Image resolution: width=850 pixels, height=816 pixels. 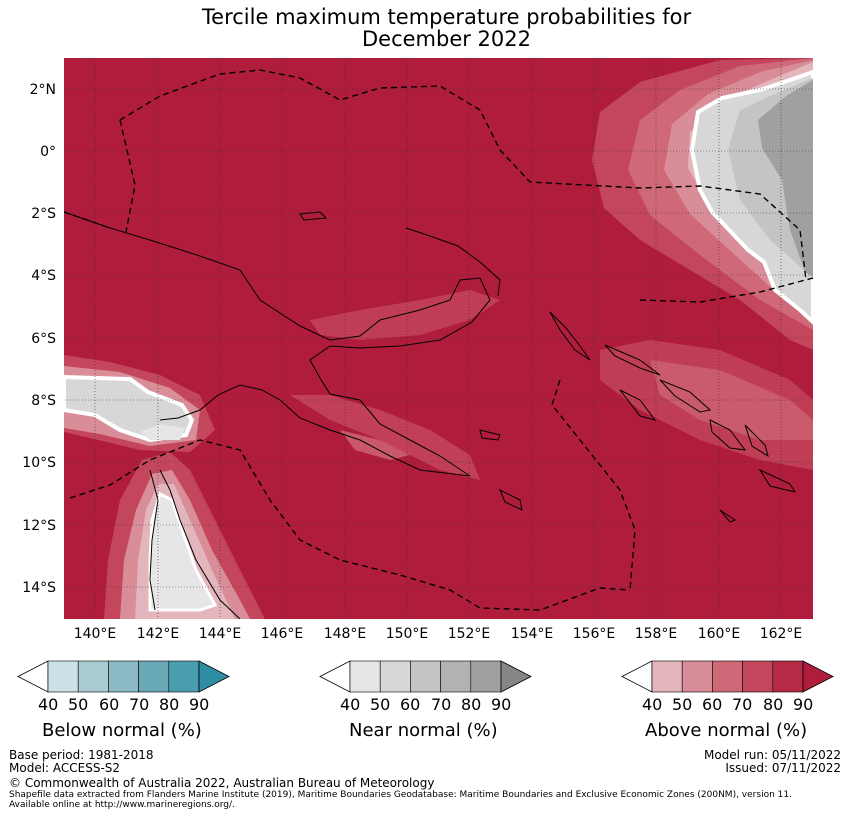 I want to click on lat-label-0: 0°, so click(x=48, y=152).